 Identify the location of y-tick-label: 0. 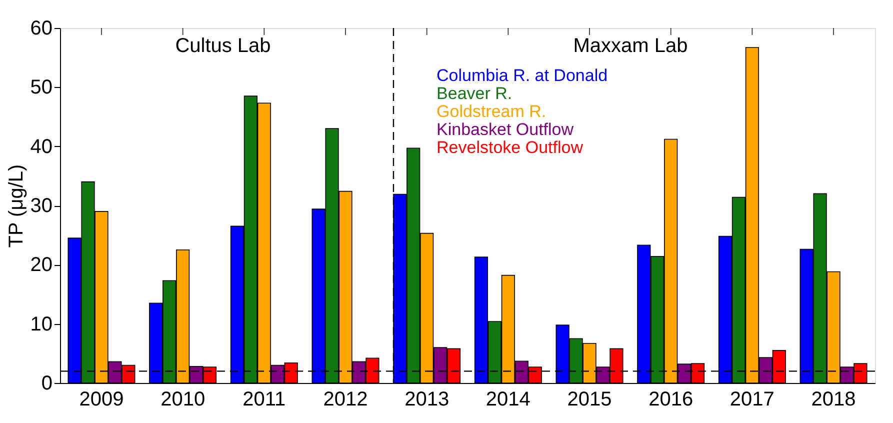
(46, 383).